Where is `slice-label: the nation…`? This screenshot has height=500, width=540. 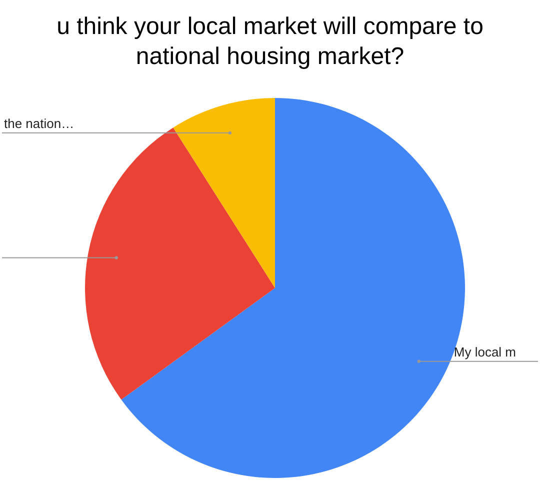 slice-label: the nation… is located at coordinates (39, 123).